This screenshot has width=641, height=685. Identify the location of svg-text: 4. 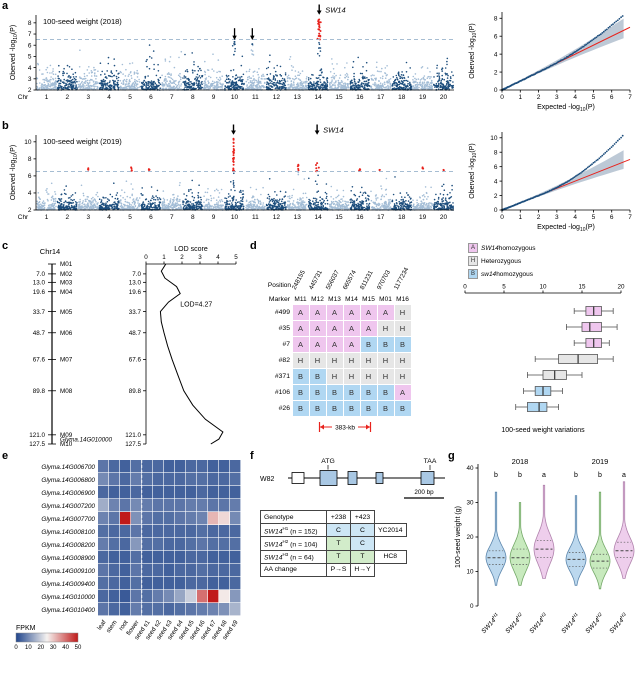
(575, 97).